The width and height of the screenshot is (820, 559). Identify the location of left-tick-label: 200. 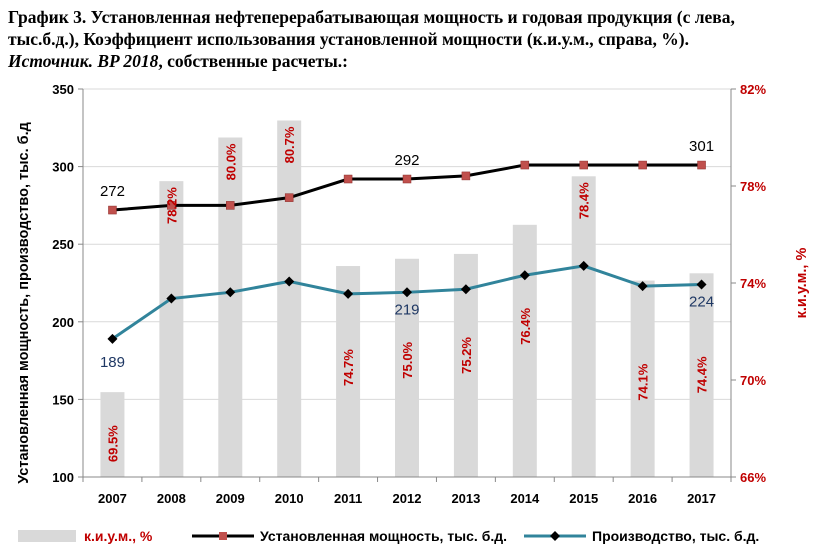
(63, 322).